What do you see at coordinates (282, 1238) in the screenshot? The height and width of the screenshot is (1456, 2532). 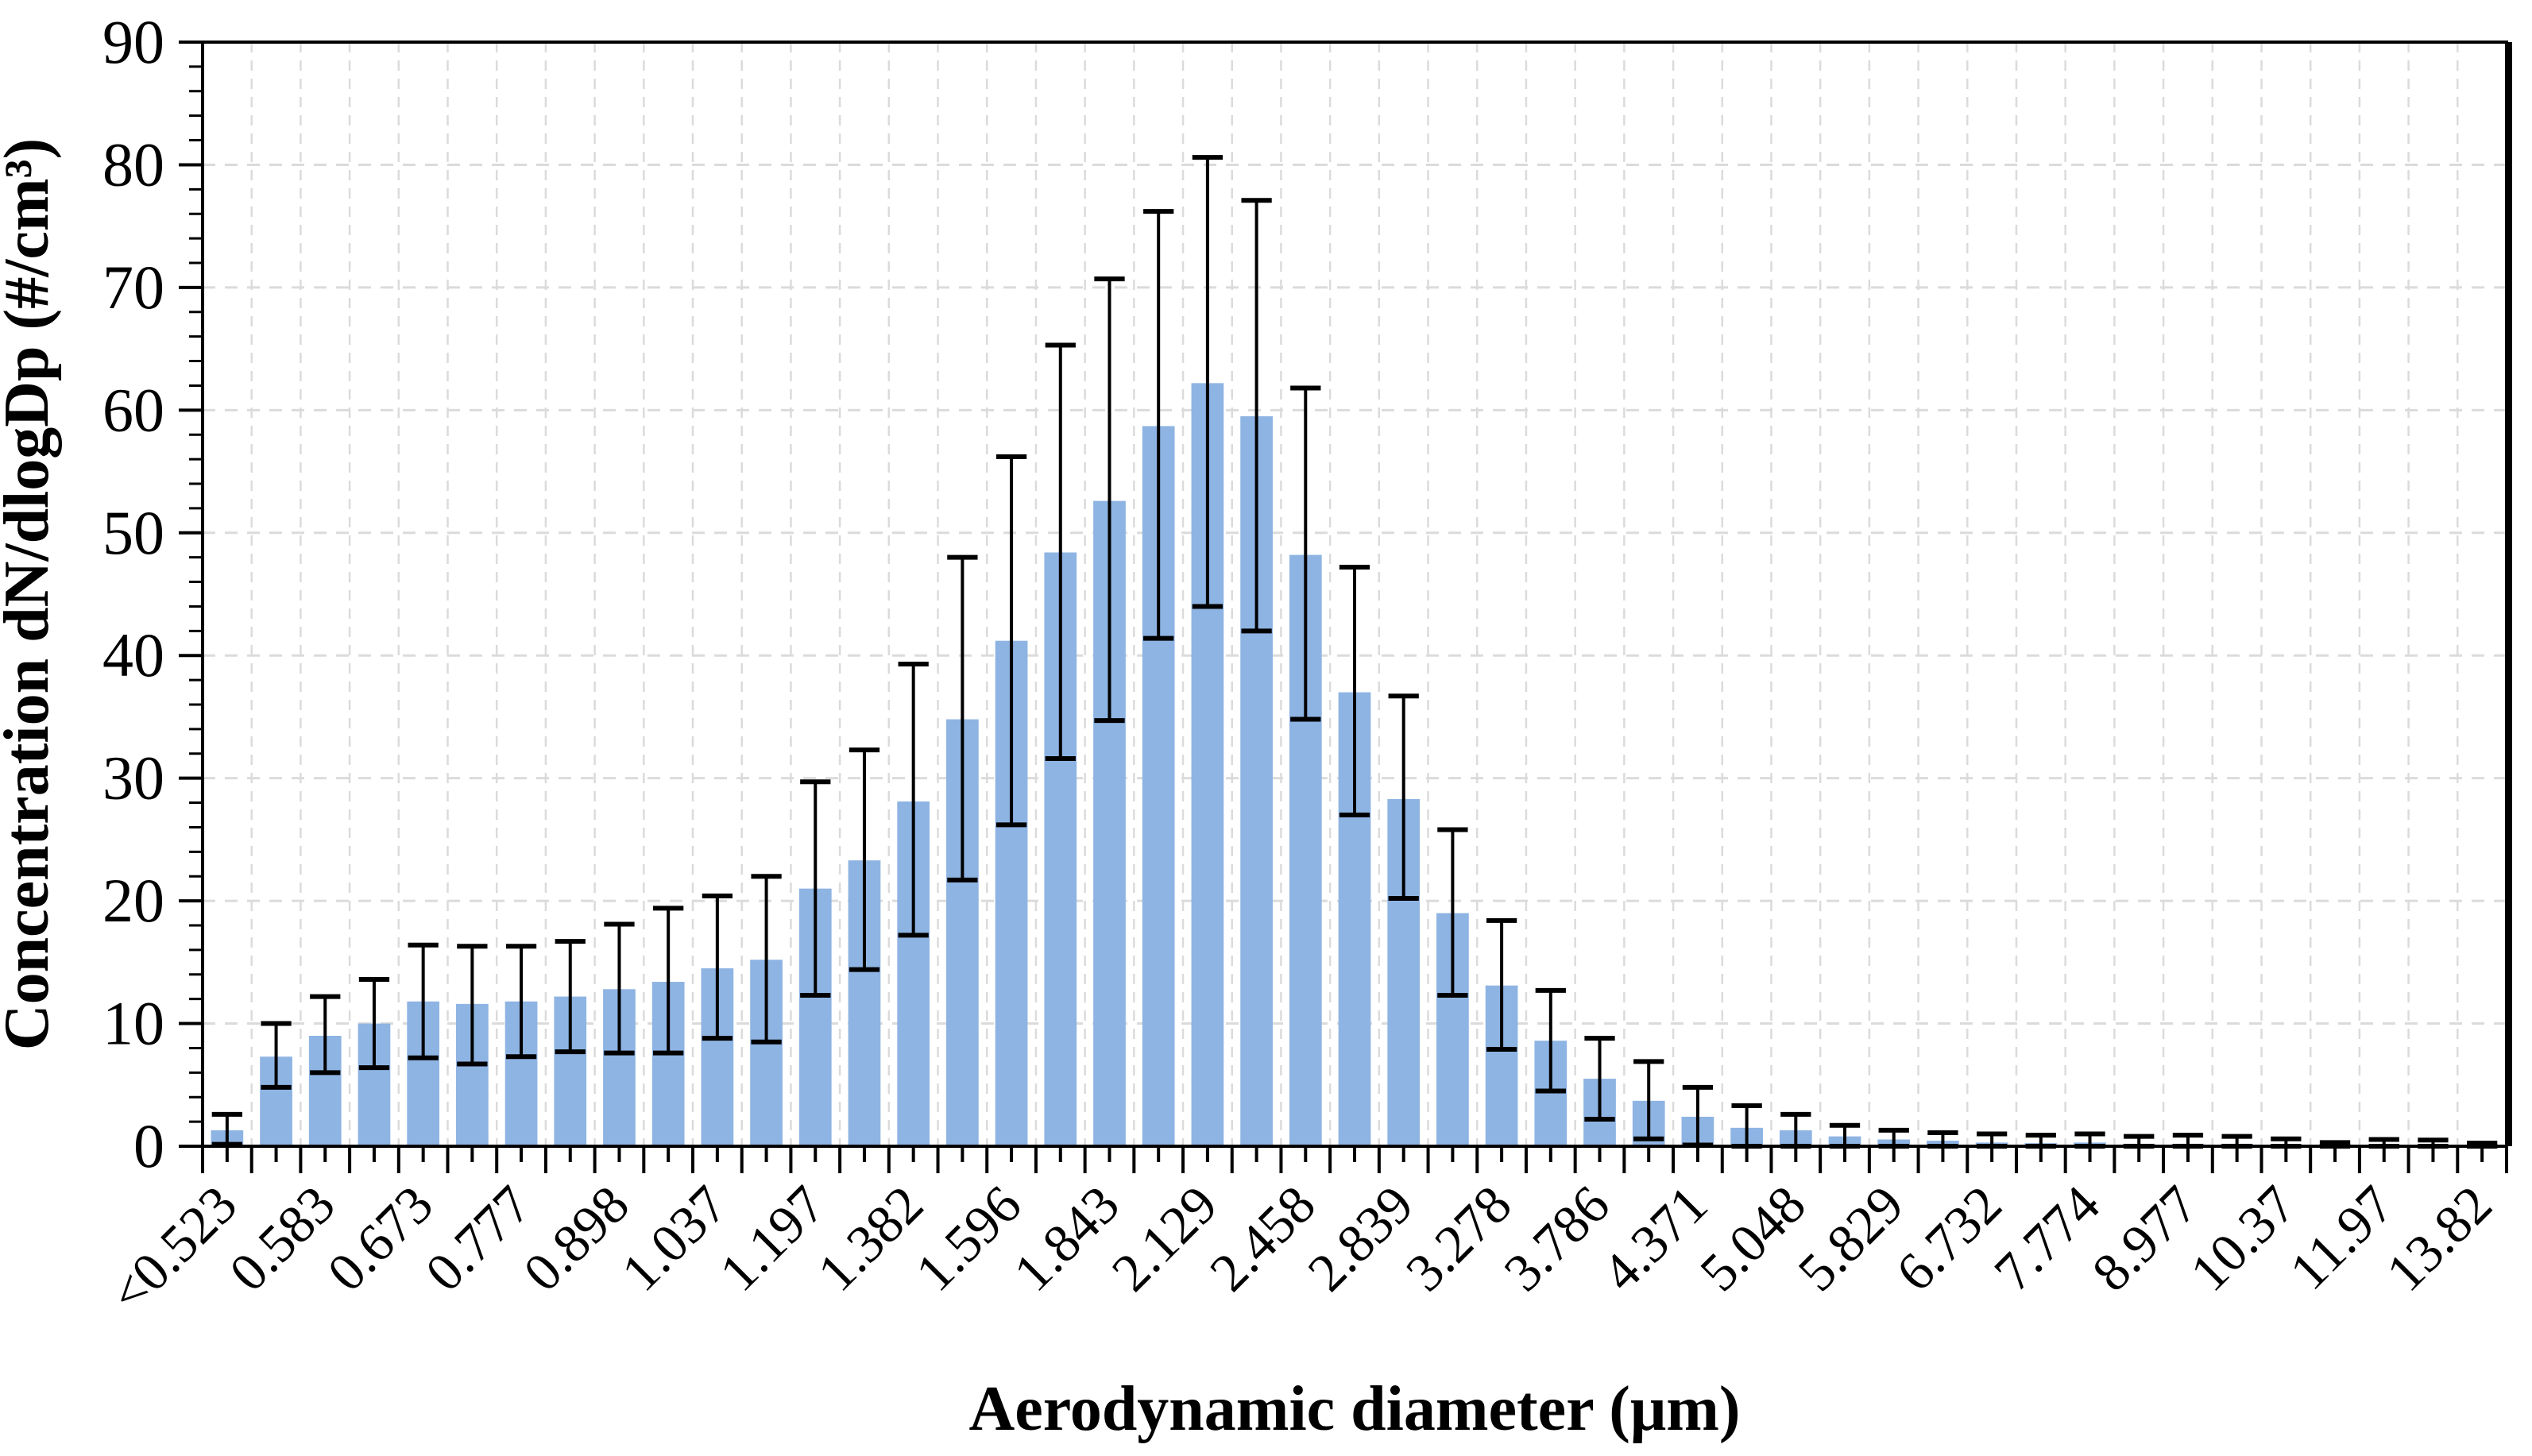 I see `x-tick-label: 0.583` at bounding box center [282, 1238].